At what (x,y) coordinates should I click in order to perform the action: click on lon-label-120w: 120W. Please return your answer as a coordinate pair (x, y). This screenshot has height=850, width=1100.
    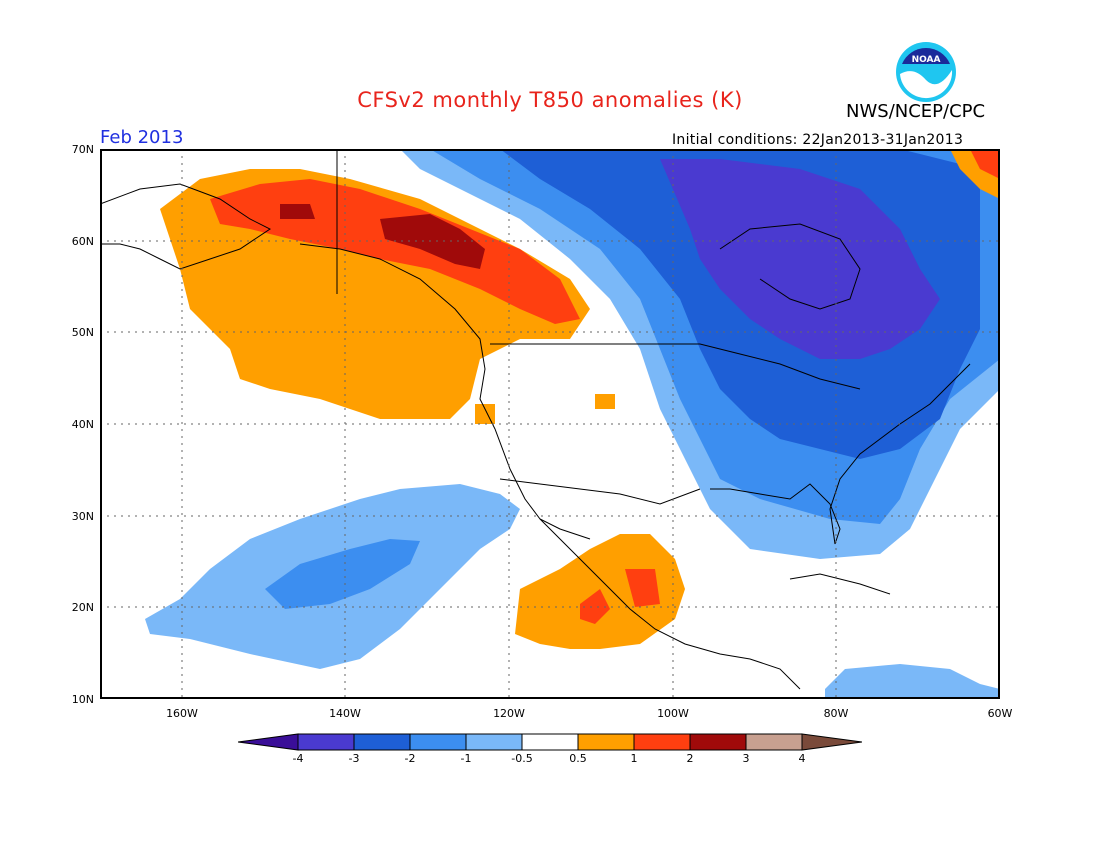
    Looking at the image, I should click on (509, 713).